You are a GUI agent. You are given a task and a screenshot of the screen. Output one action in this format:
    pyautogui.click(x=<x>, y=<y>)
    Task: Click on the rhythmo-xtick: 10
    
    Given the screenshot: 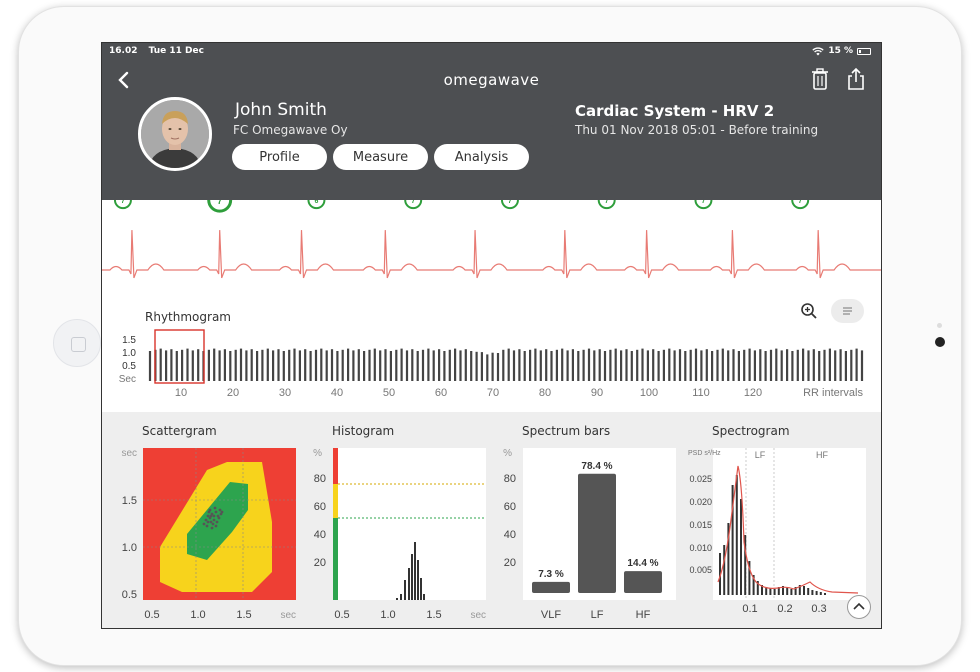 What is the action you would take?
    pyautogui.click(x=181, y=393)
    